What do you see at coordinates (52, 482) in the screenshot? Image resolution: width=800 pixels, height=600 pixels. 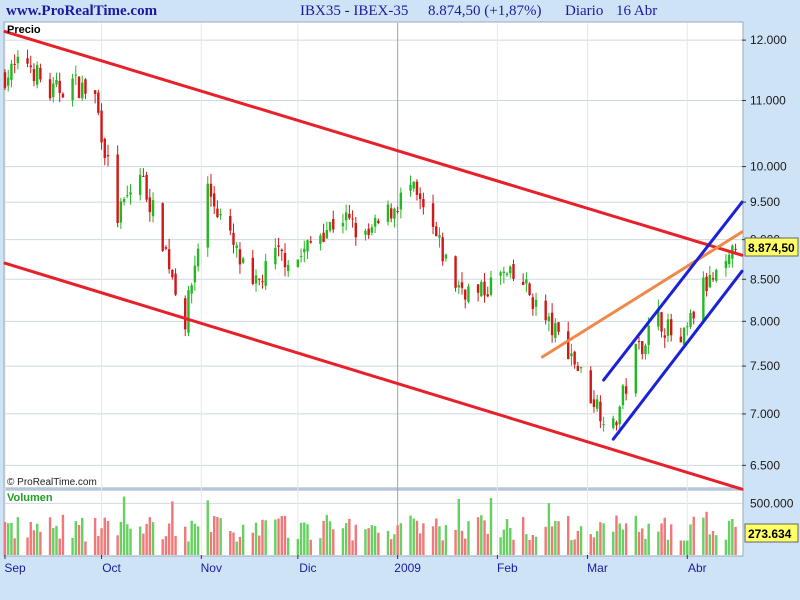 I see `watermark: © ProRealTime.com` at bounding box center [52, 482].